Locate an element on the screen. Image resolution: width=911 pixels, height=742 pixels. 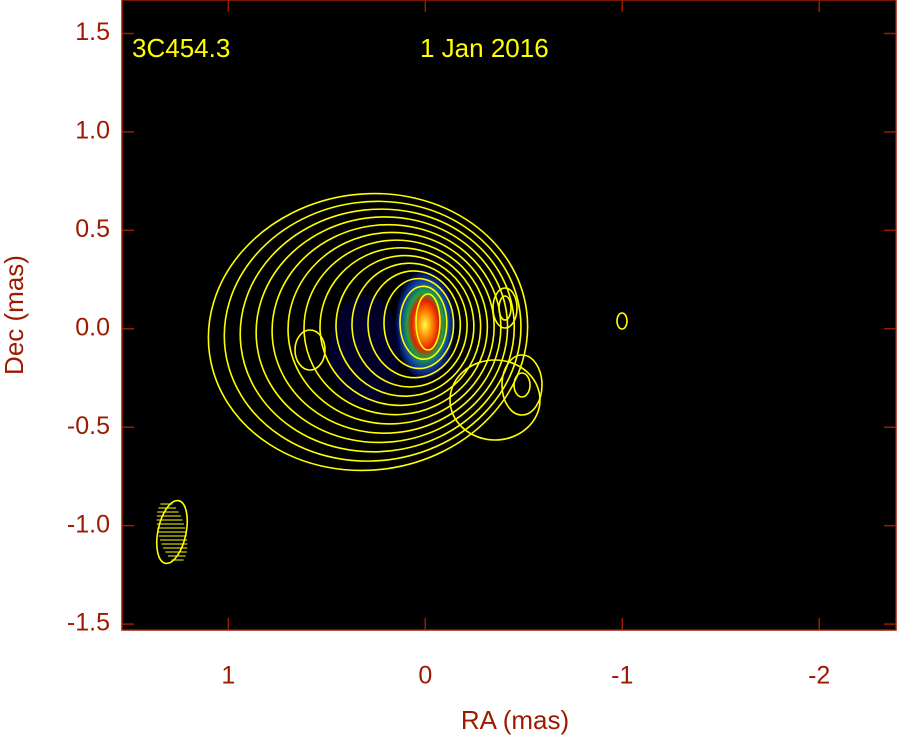
x-tick-label: 0 is located at coordinates (425, 676).